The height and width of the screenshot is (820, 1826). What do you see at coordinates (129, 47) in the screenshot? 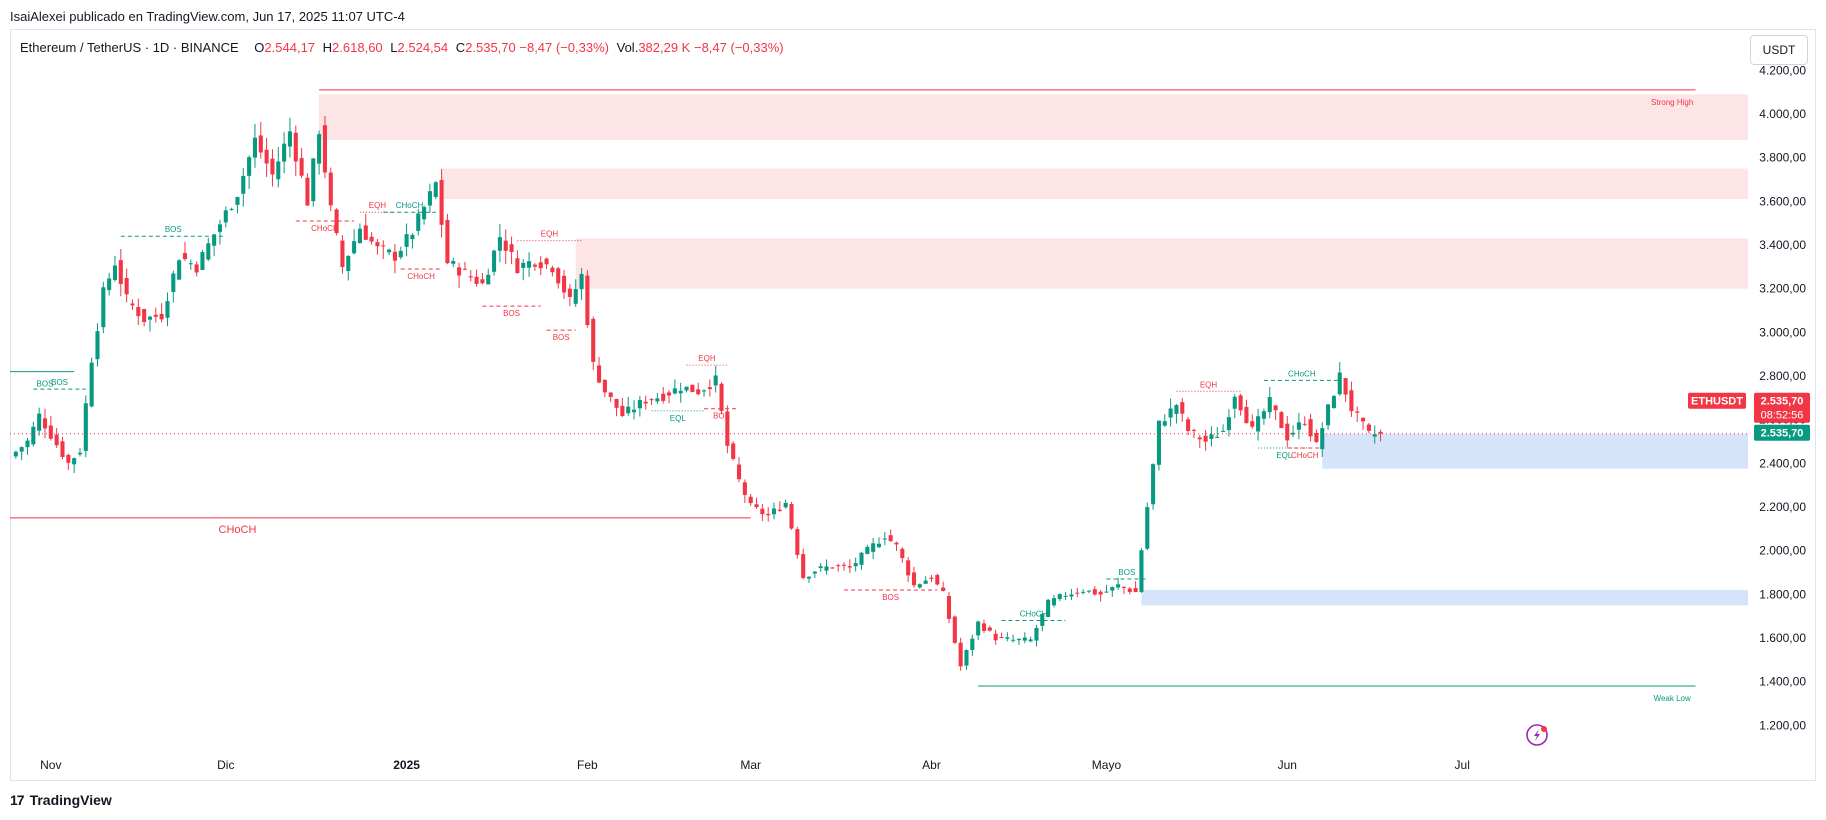
I see `symbol-name: Ethereum / TetherUS · 1D · BINANCE` at bounding box center [129, 47].